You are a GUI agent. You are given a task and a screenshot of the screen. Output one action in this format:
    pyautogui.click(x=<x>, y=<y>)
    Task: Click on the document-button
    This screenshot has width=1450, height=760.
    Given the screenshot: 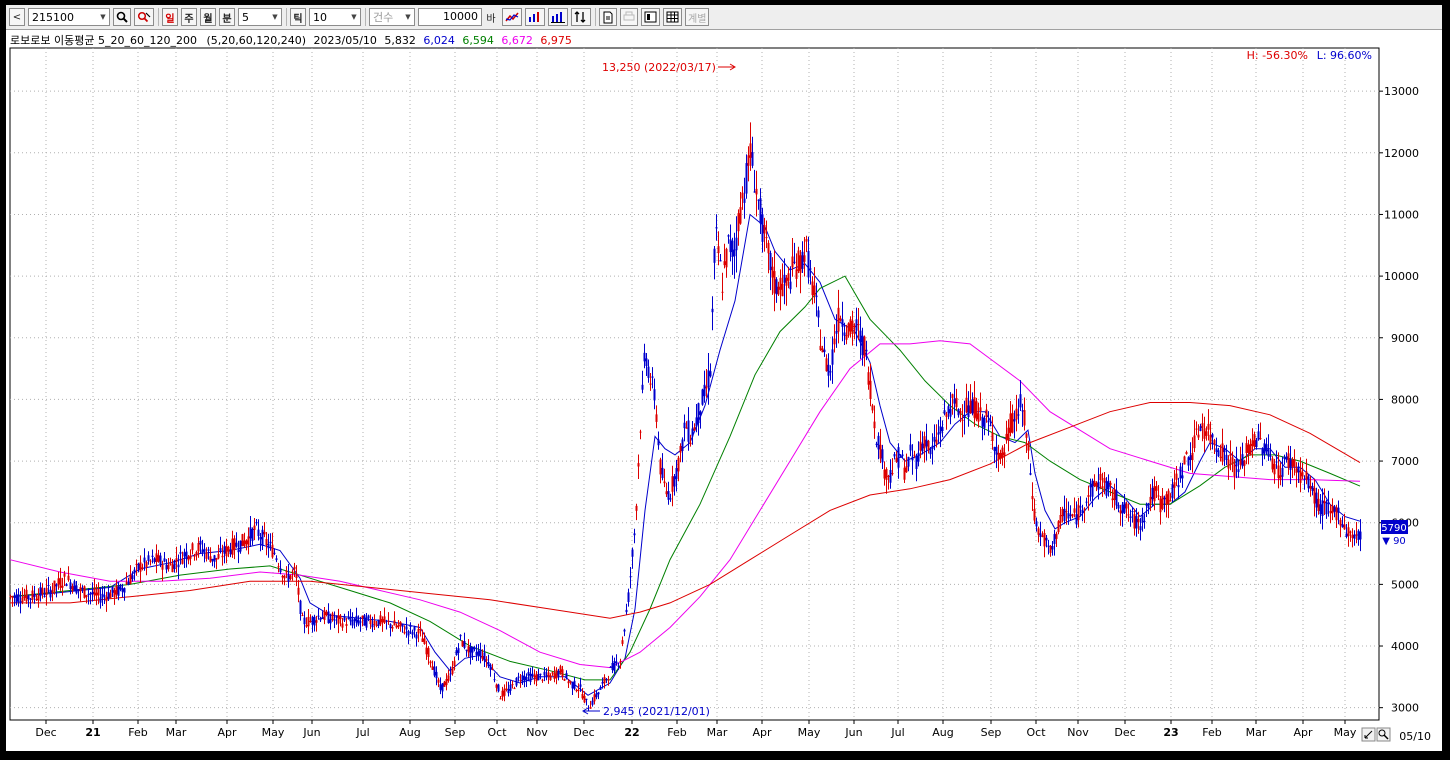 What is the action you would take?
    pyautogui.click(x=608, y=17)
    